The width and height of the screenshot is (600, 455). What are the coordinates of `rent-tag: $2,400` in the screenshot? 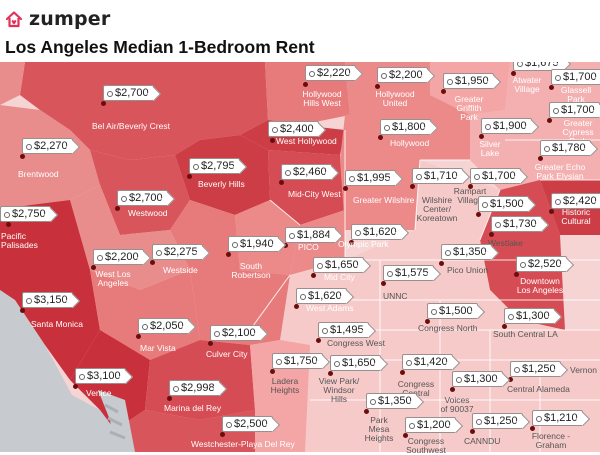 It's located at (293, 129).